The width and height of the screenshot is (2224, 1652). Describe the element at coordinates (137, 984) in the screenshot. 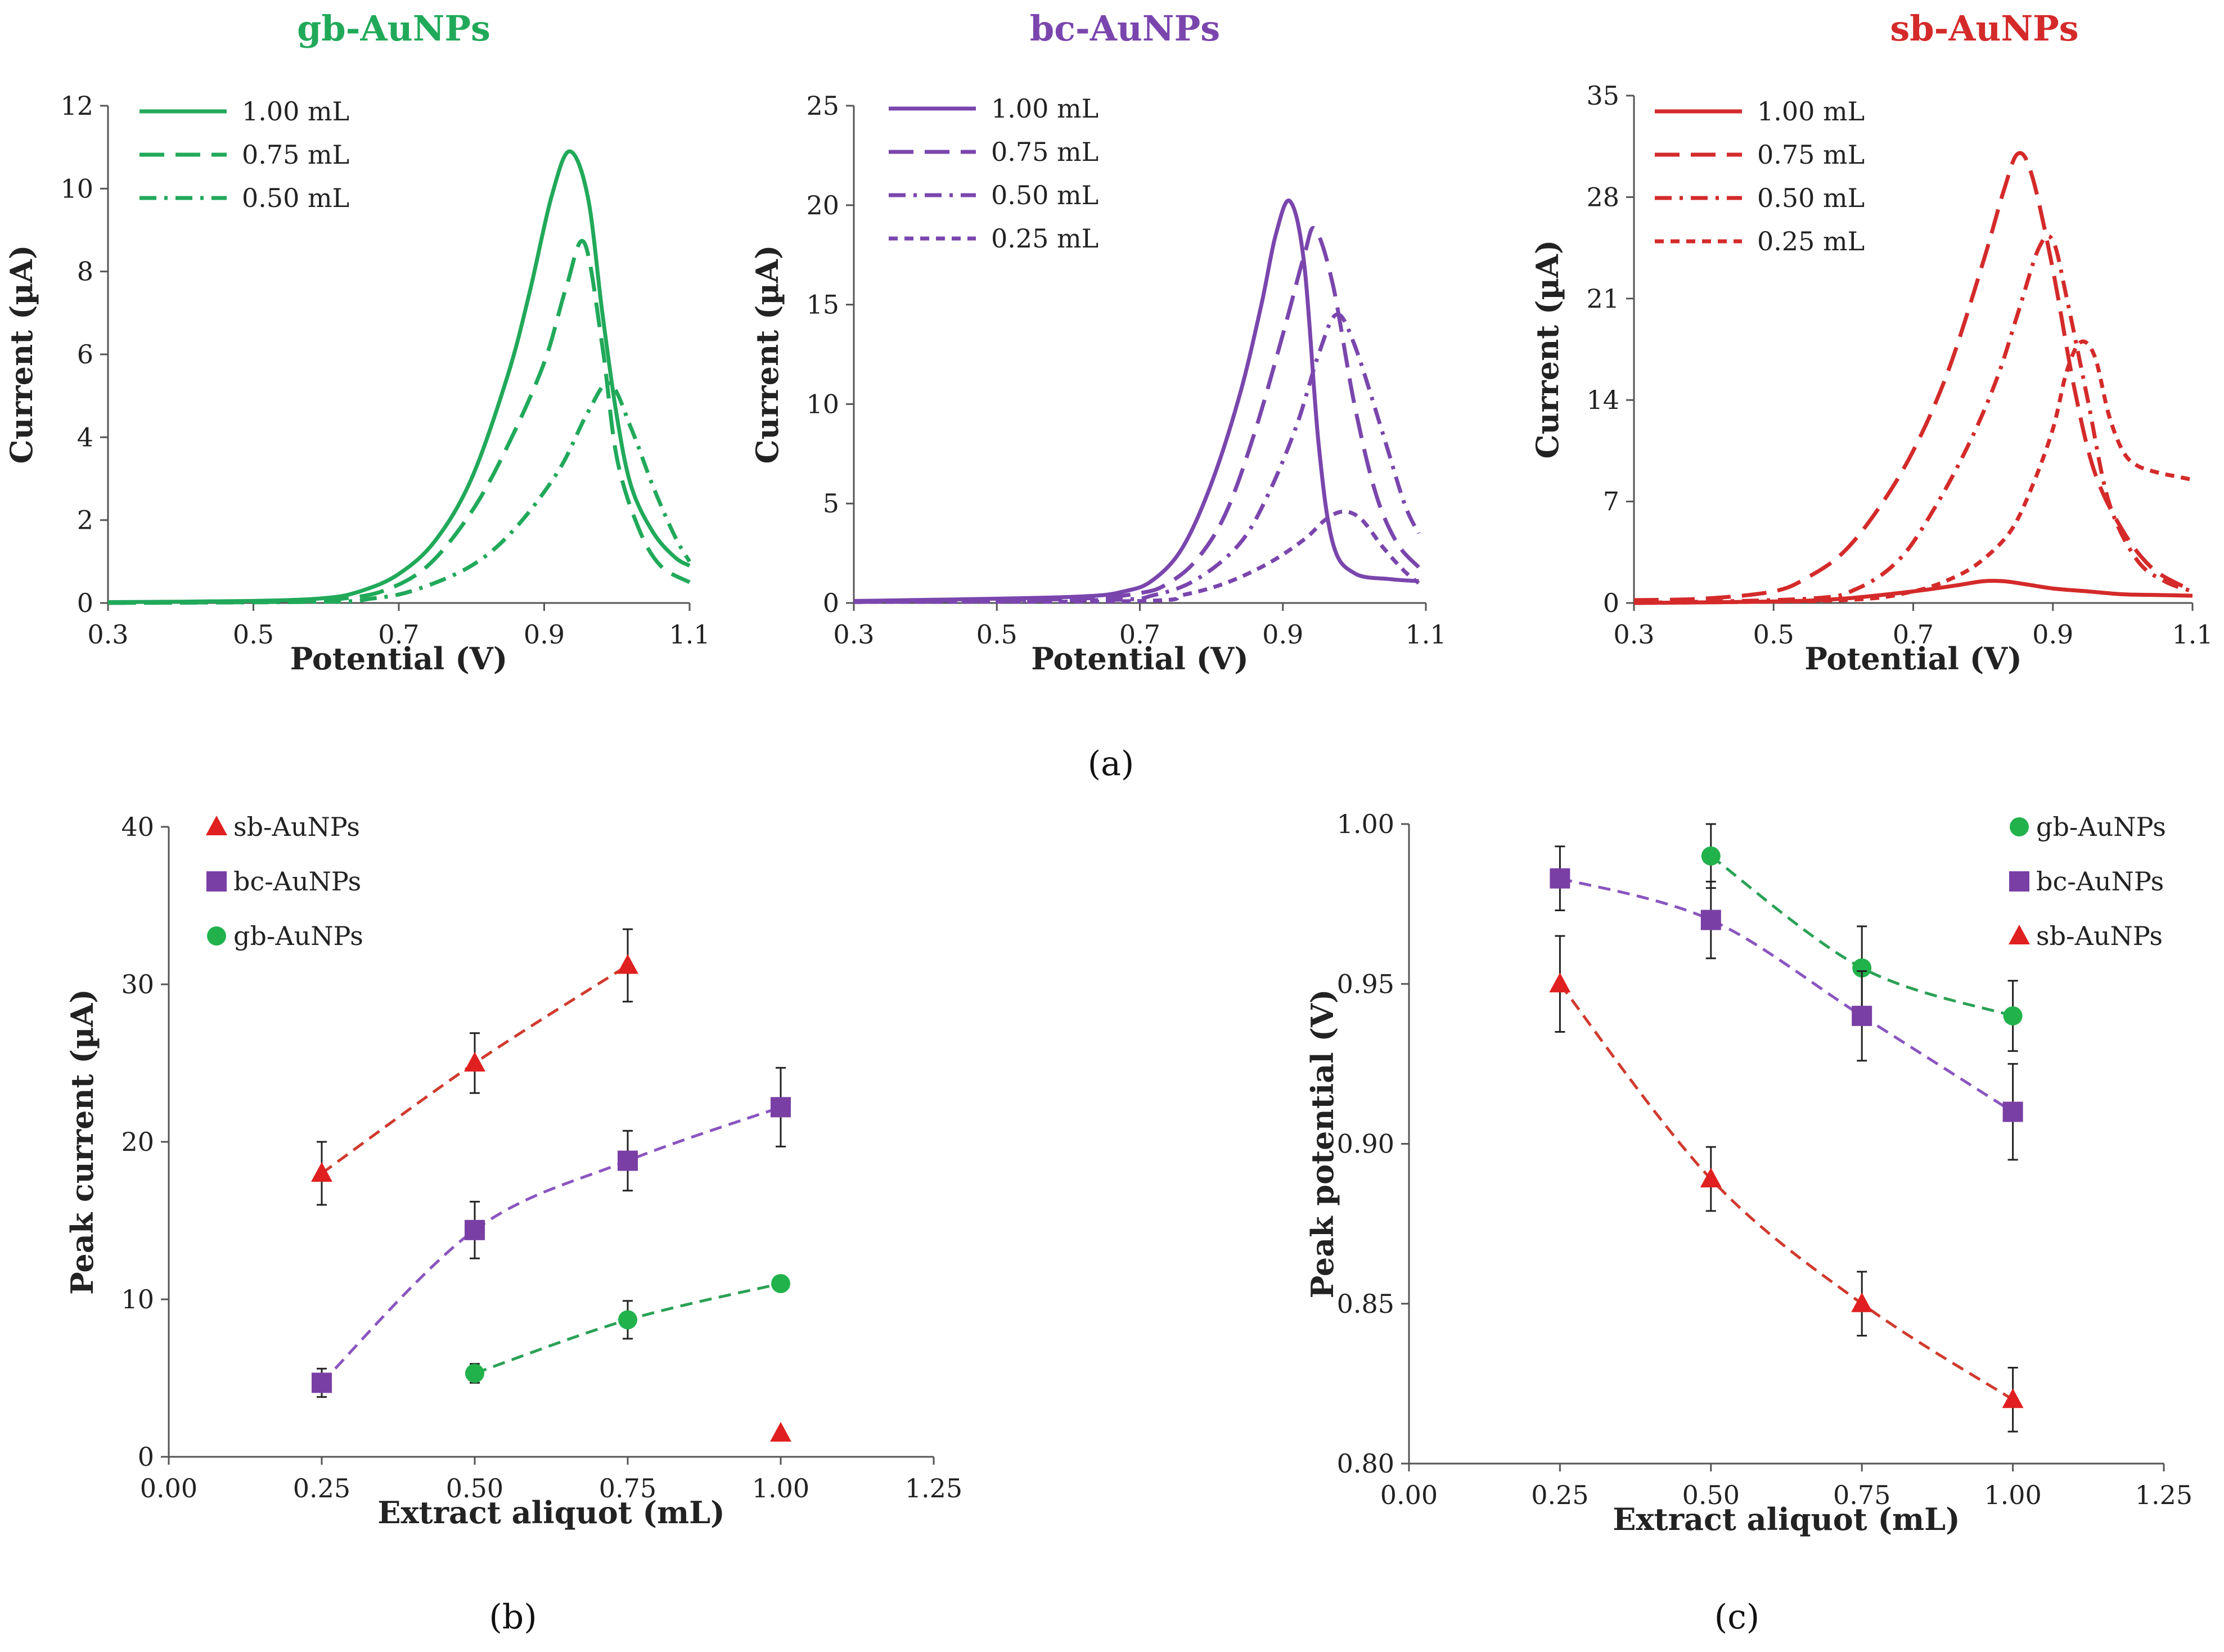

I see `y-tick-label: 30` at that location.